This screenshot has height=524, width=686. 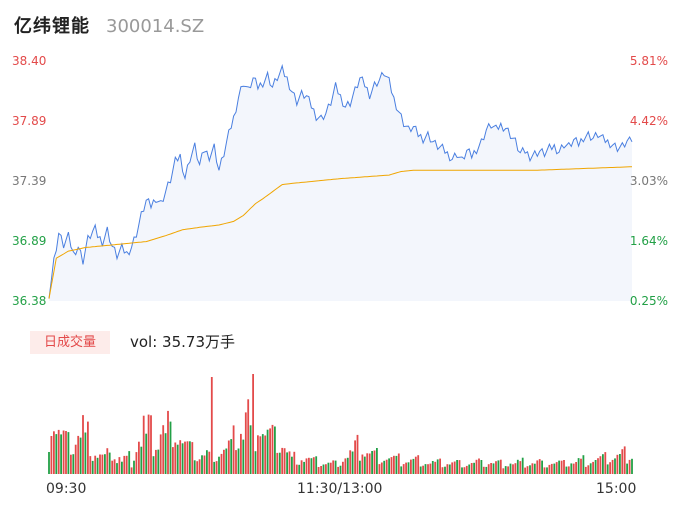 What do you see at coordinates (29, 181) in the screenshot?
I see `y-tick-left: 37.39` at bounding box center [29, 181].